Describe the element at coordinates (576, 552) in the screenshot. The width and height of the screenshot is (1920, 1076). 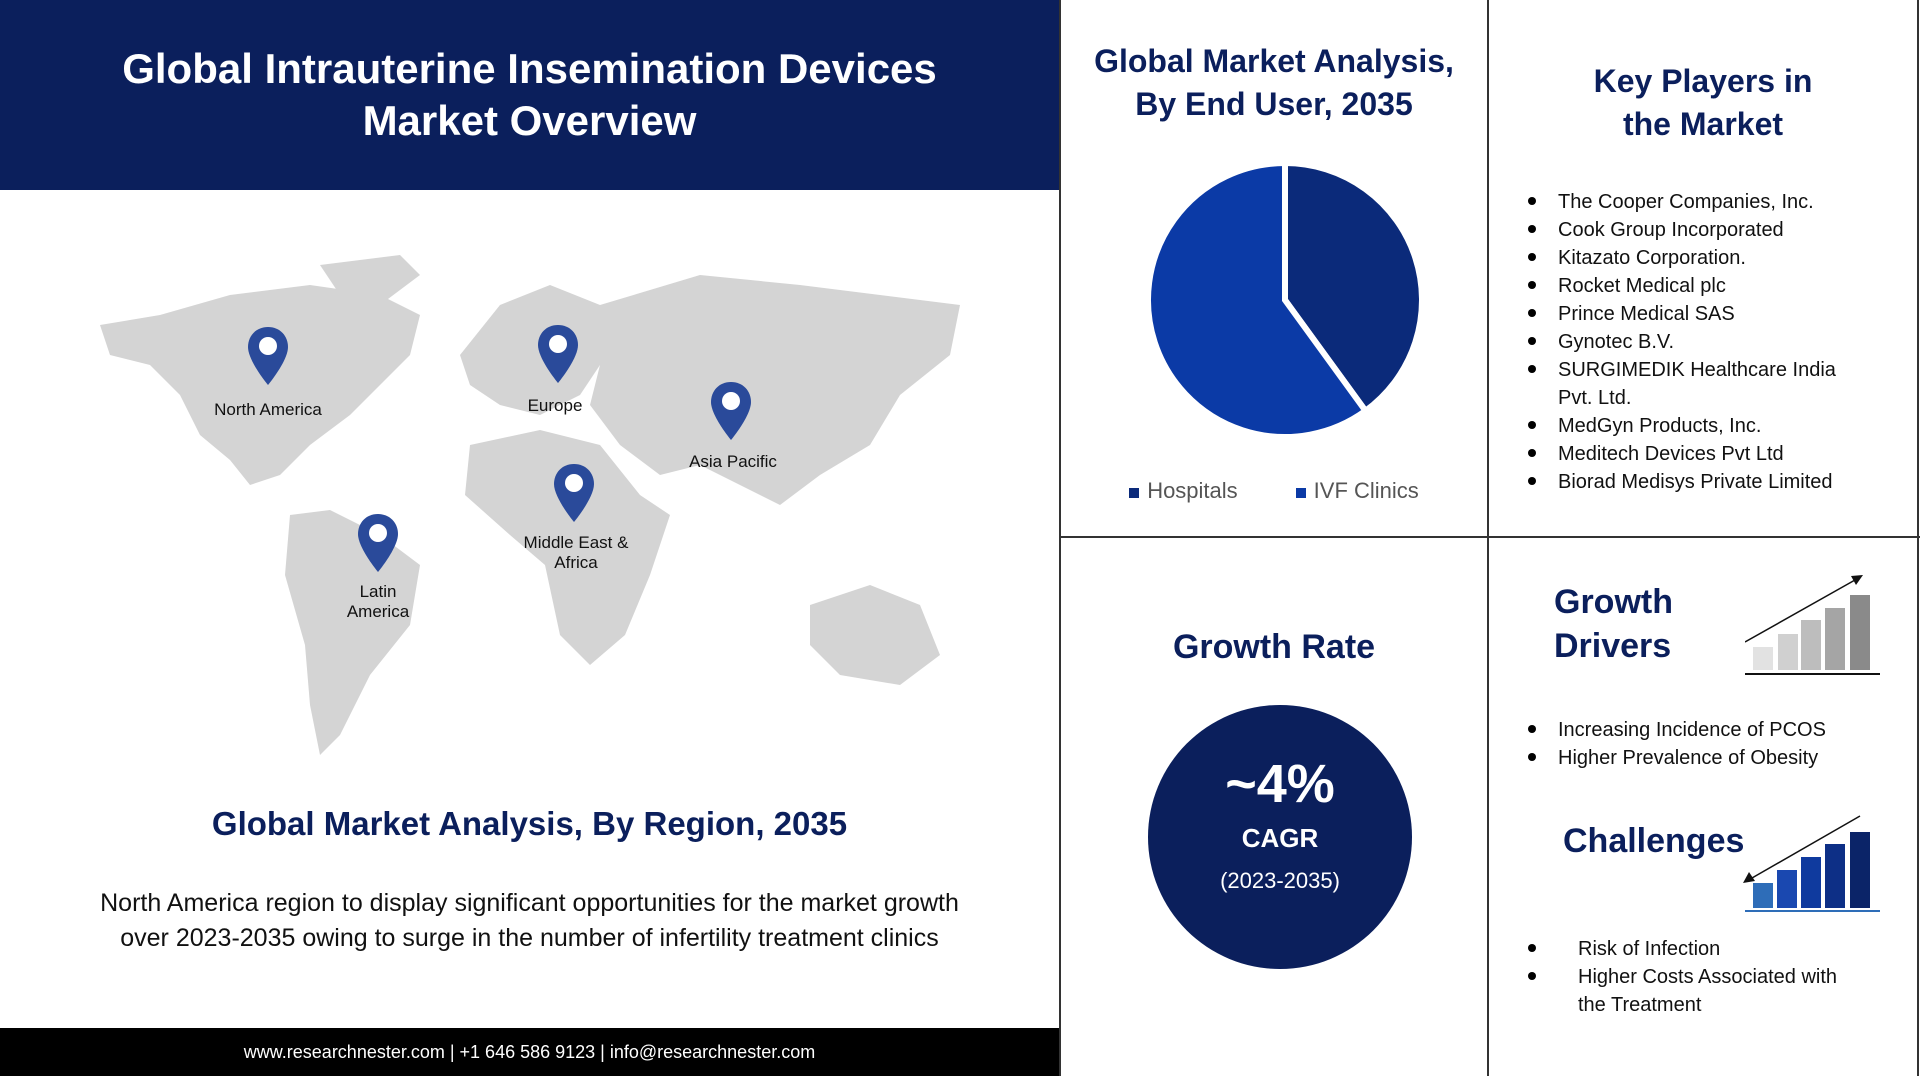
I see `label-middle-east-africa: Middle East & Africa` at that location.